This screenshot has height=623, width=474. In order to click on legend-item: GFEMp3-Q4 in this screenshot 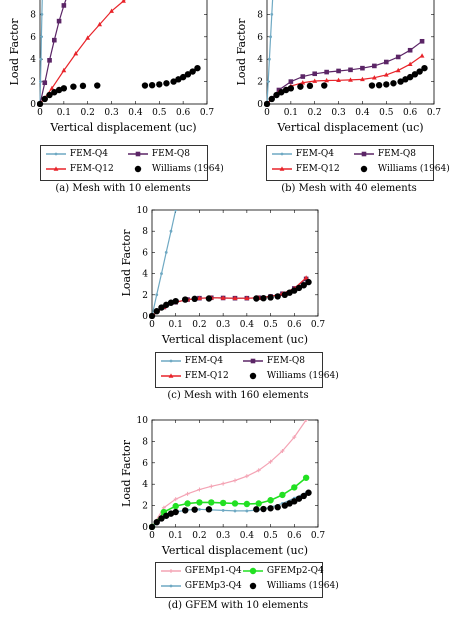, I will do `click(201, 586)`.